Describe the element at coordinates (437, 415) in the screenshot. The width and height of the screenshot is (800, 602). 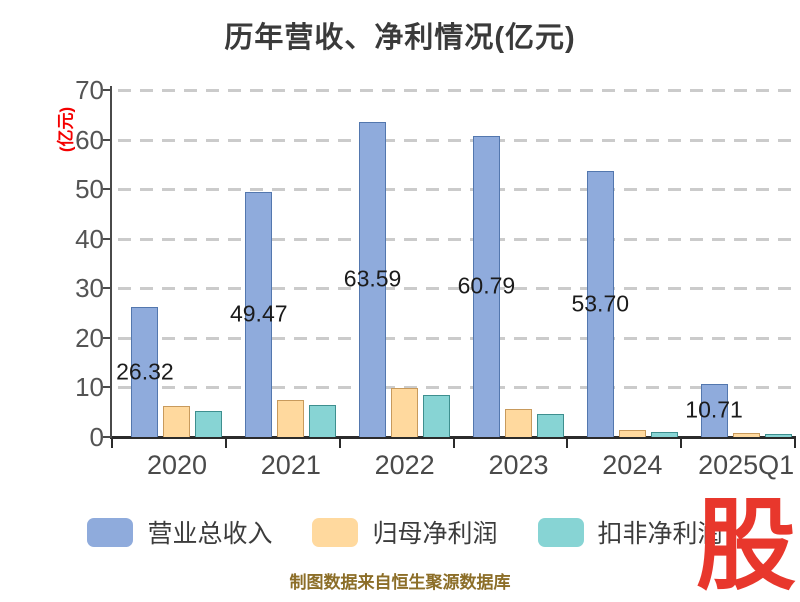
I see `bar-2022-series2` at that location.